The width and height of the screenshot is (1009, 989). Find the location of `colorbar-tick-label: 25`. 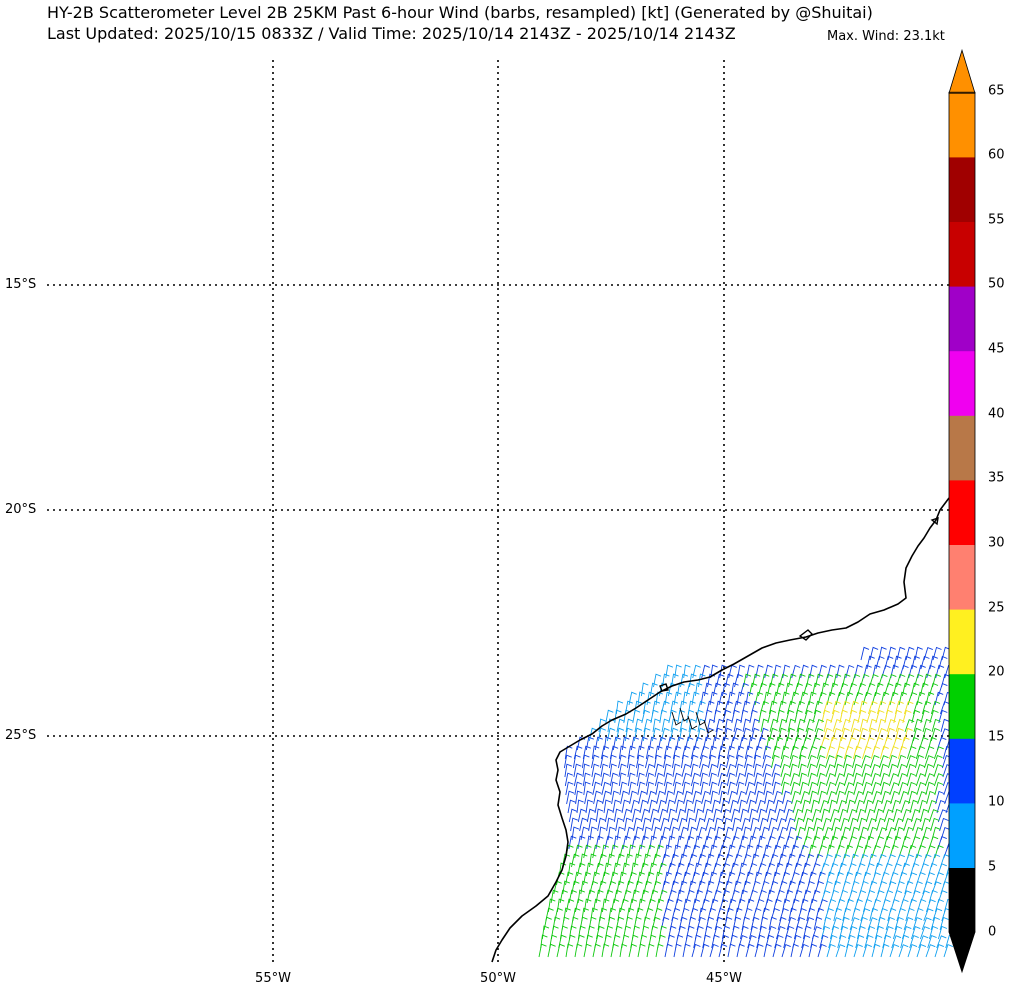

colorbar-tick-label: 25 is located at coordinates (996, 608).